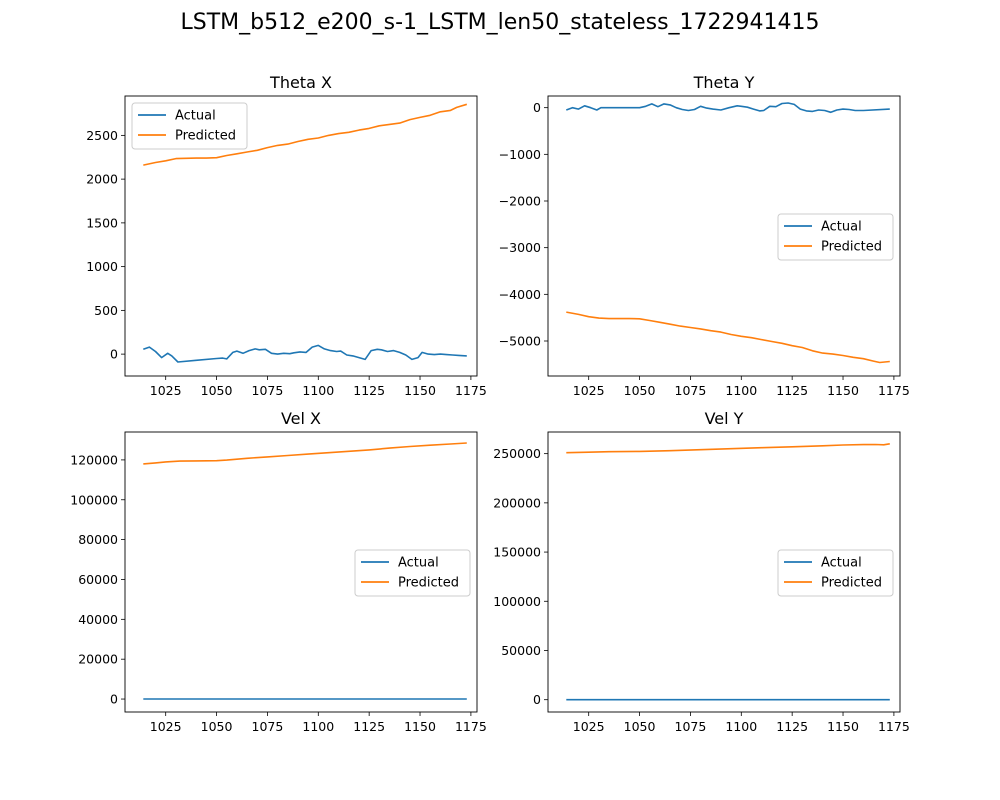  Describe the element at coordinates (98, 579) in the screenshot. I see `y-tick-label: 60000` at that location.